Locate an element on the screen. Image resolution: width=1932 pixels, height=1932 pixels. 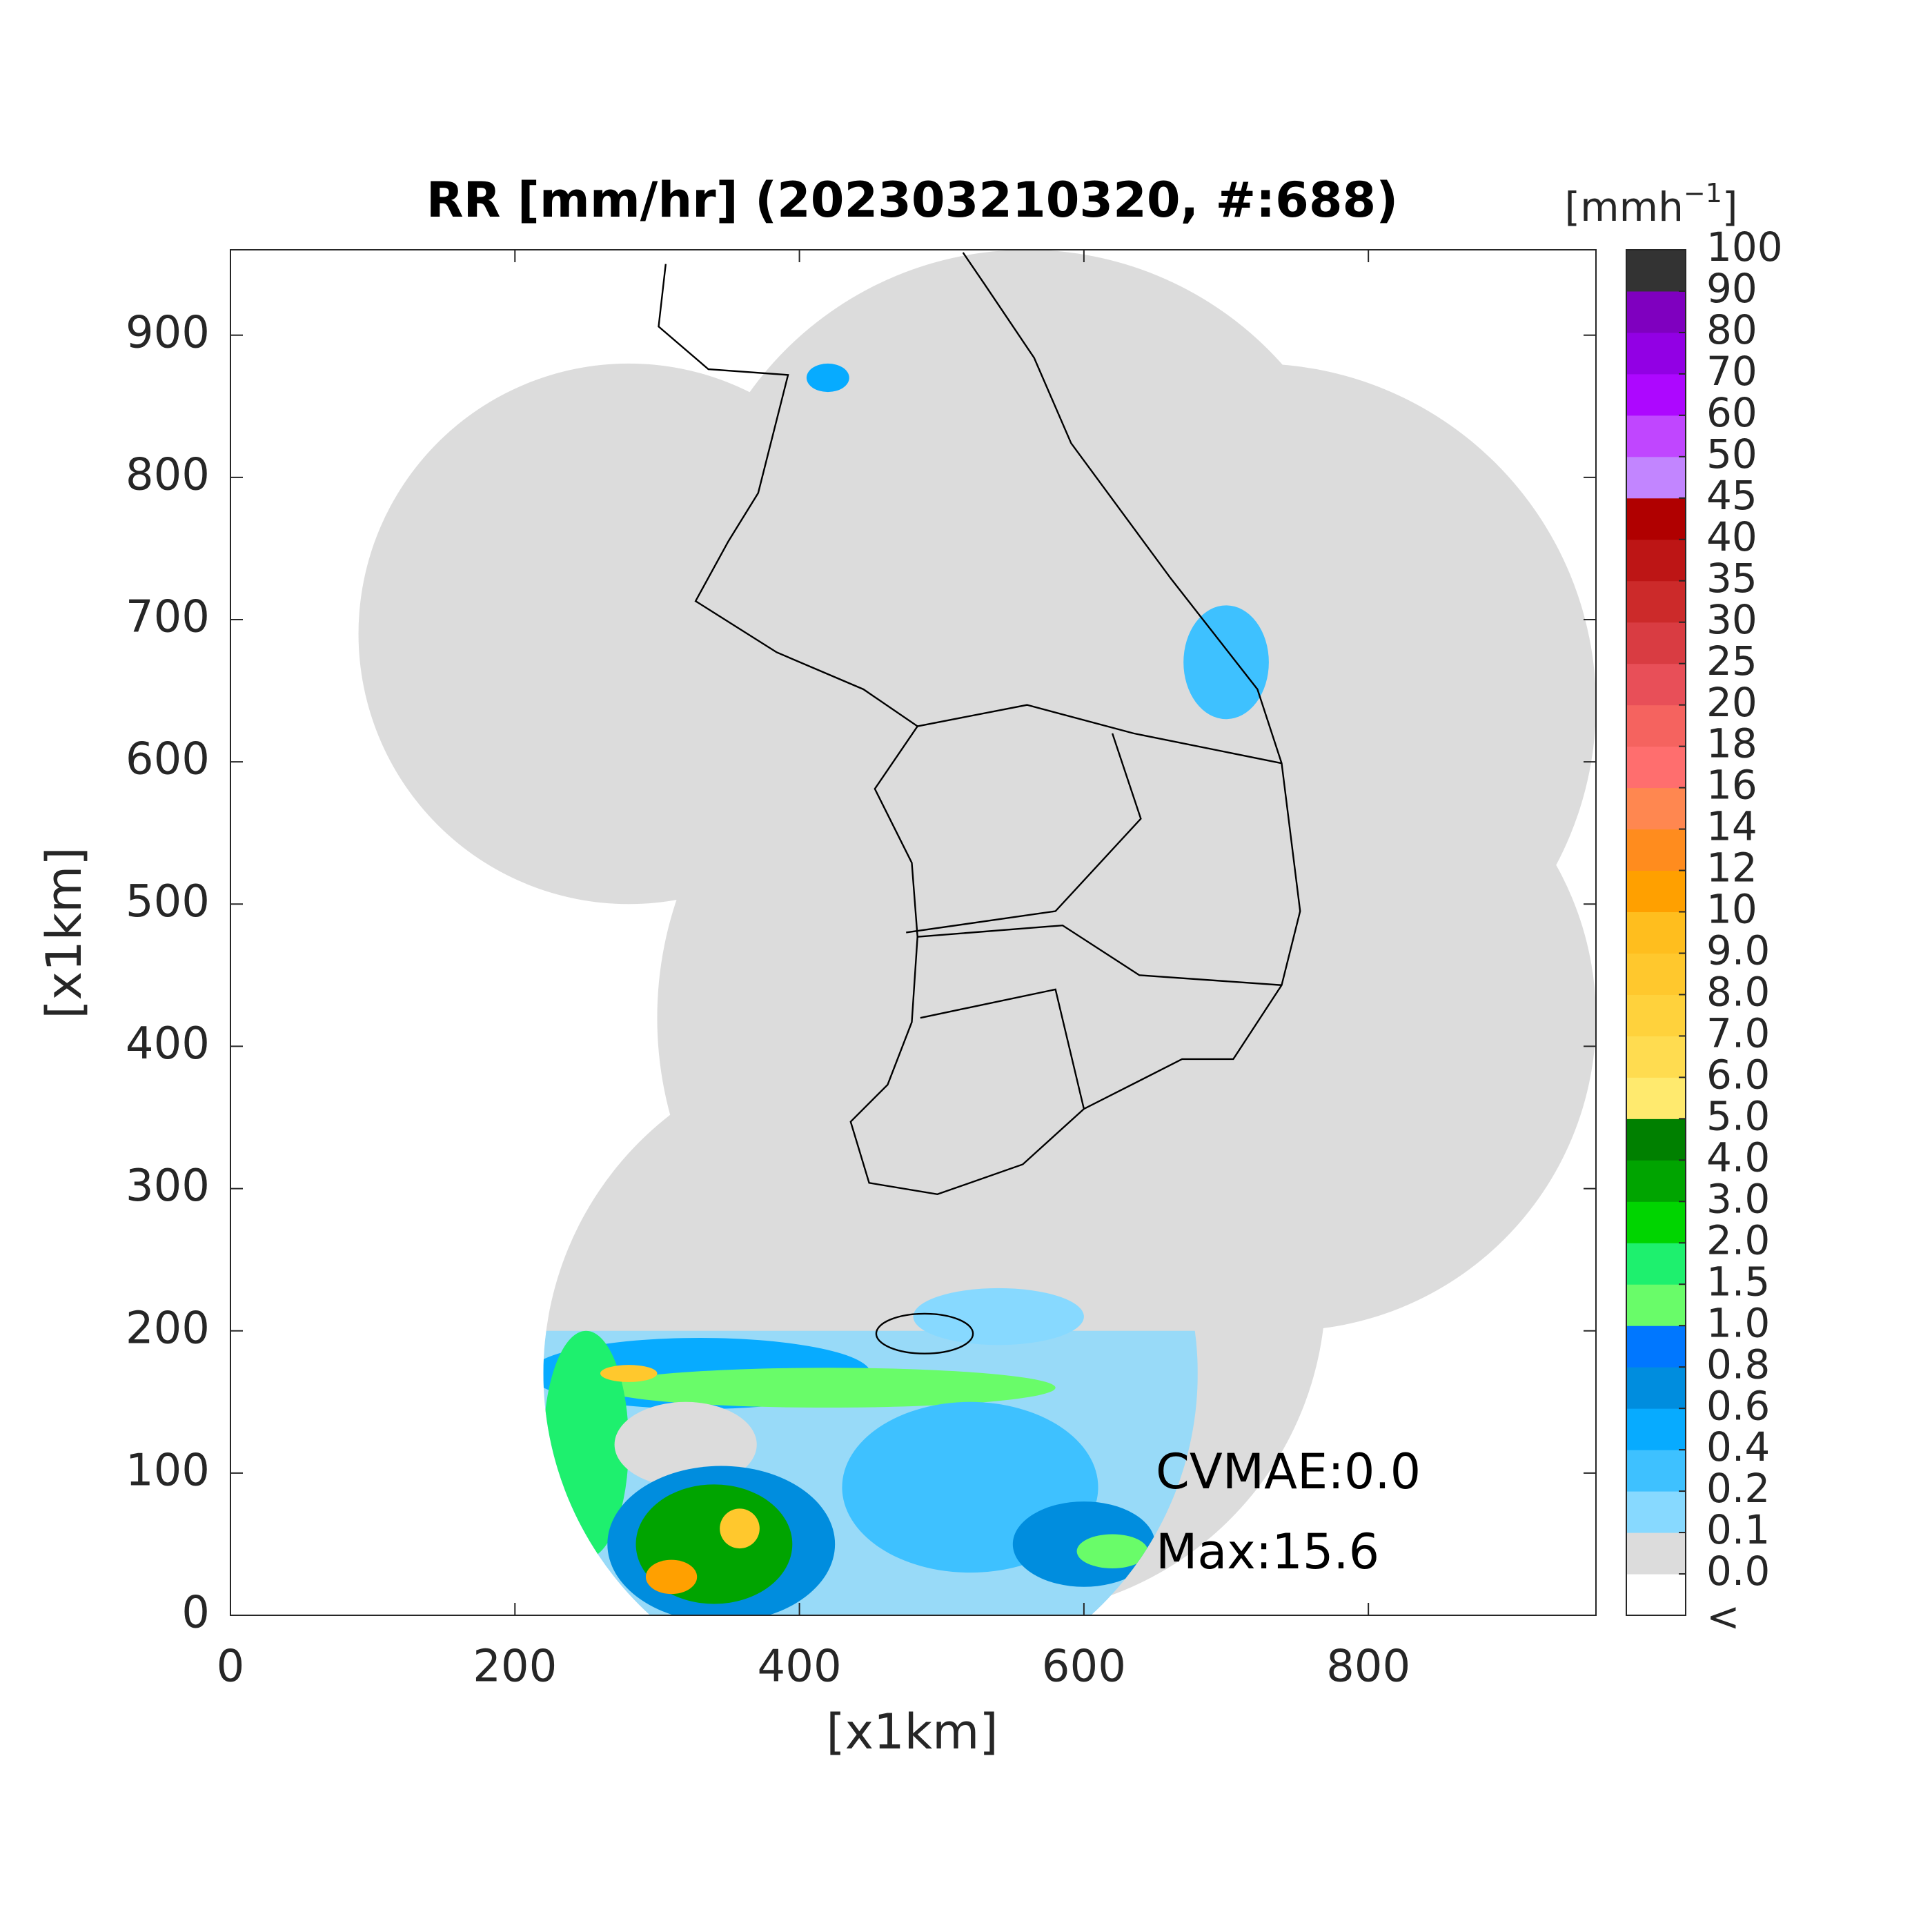
colorbar-tick-label: 10 is located at coordinates (1731, 909).